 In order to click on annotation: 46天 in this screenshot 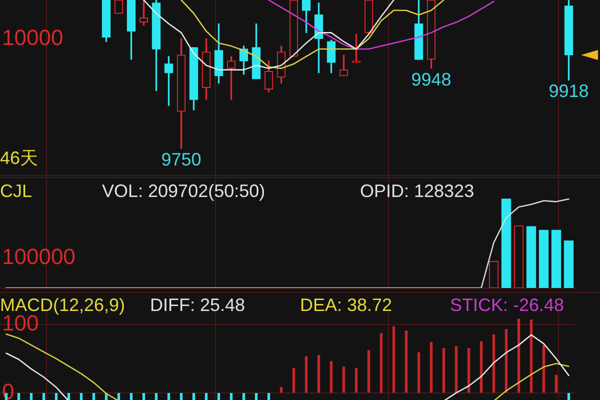, I will do `click(19, 158)`.